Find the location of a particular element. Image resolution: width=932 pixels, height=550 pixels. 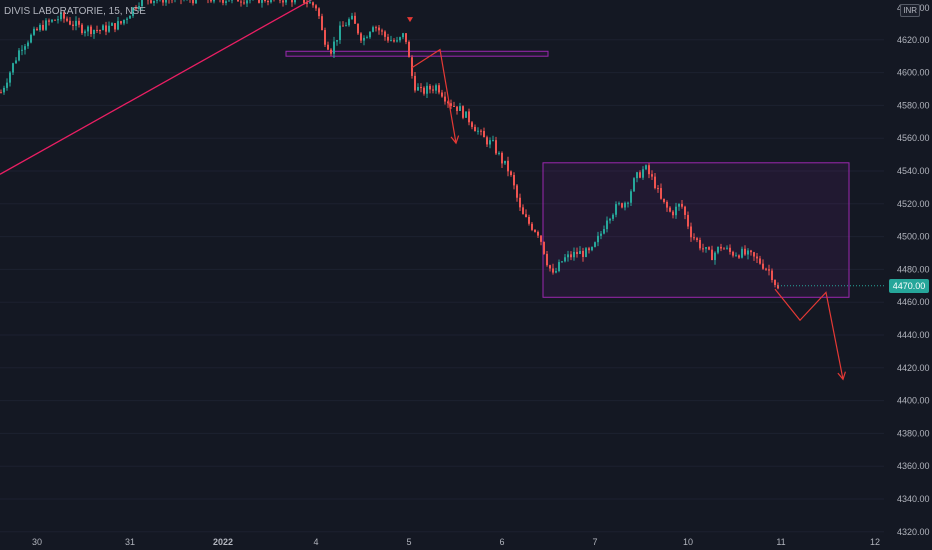

x-tick-label: 6 is located at coordinates (501, 542).